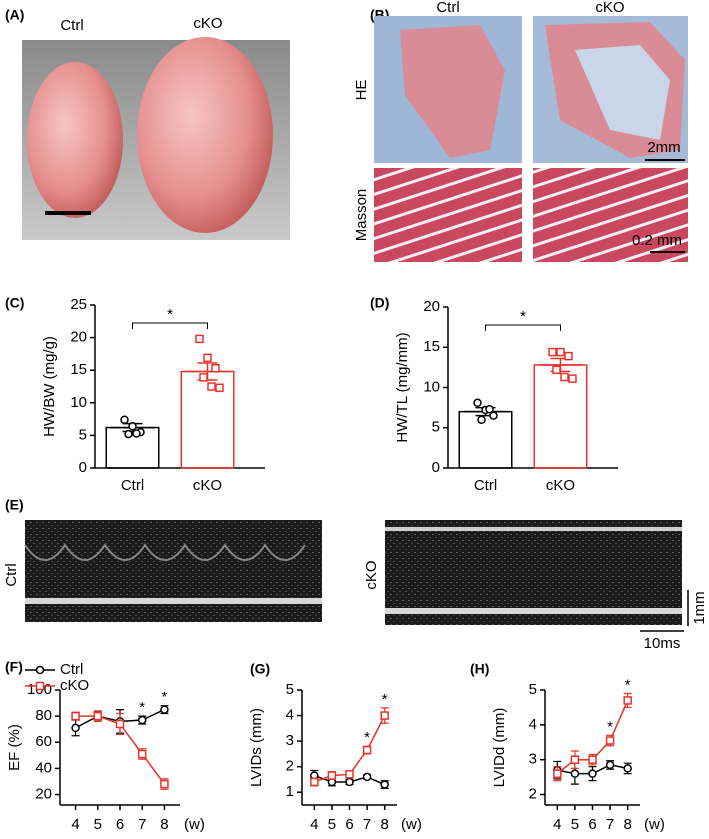 The width and height of the screenshot is (709, 839). Describe the element at coordinates (256, 747) in the screenshot. I see `y-axis-label: LVIDs (mm)` at that location.